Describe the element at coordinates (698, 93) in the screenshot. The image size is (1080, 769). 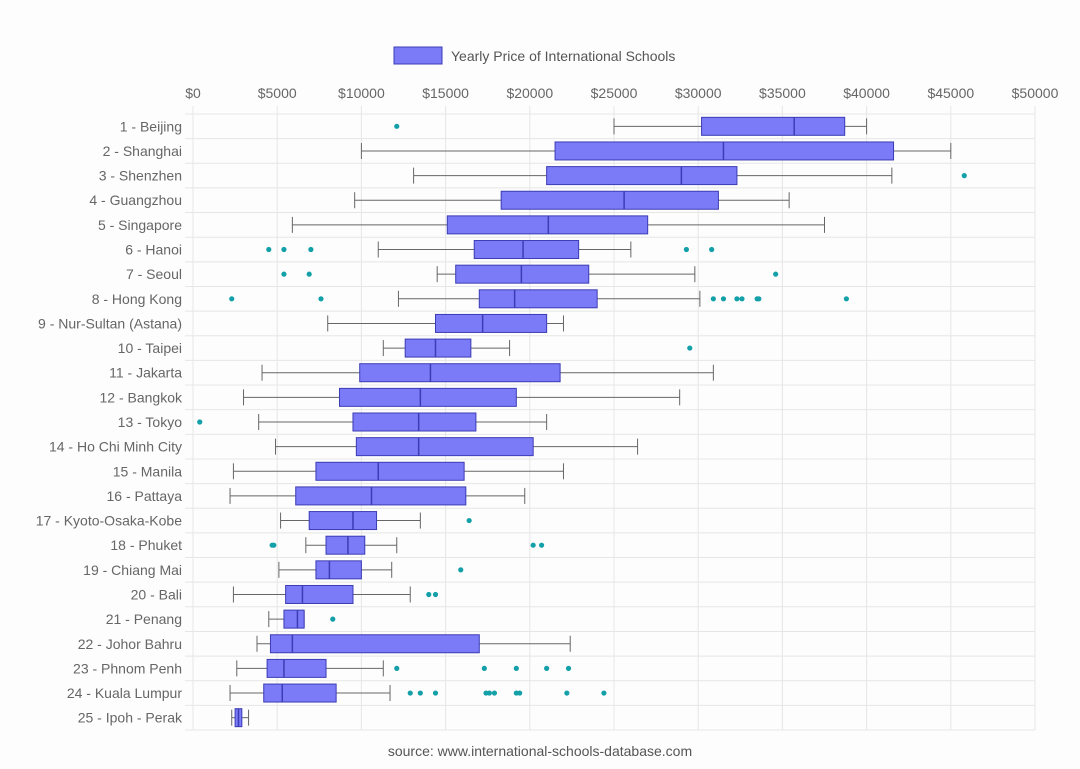
I see `x-tick-label: $30000` at that location.